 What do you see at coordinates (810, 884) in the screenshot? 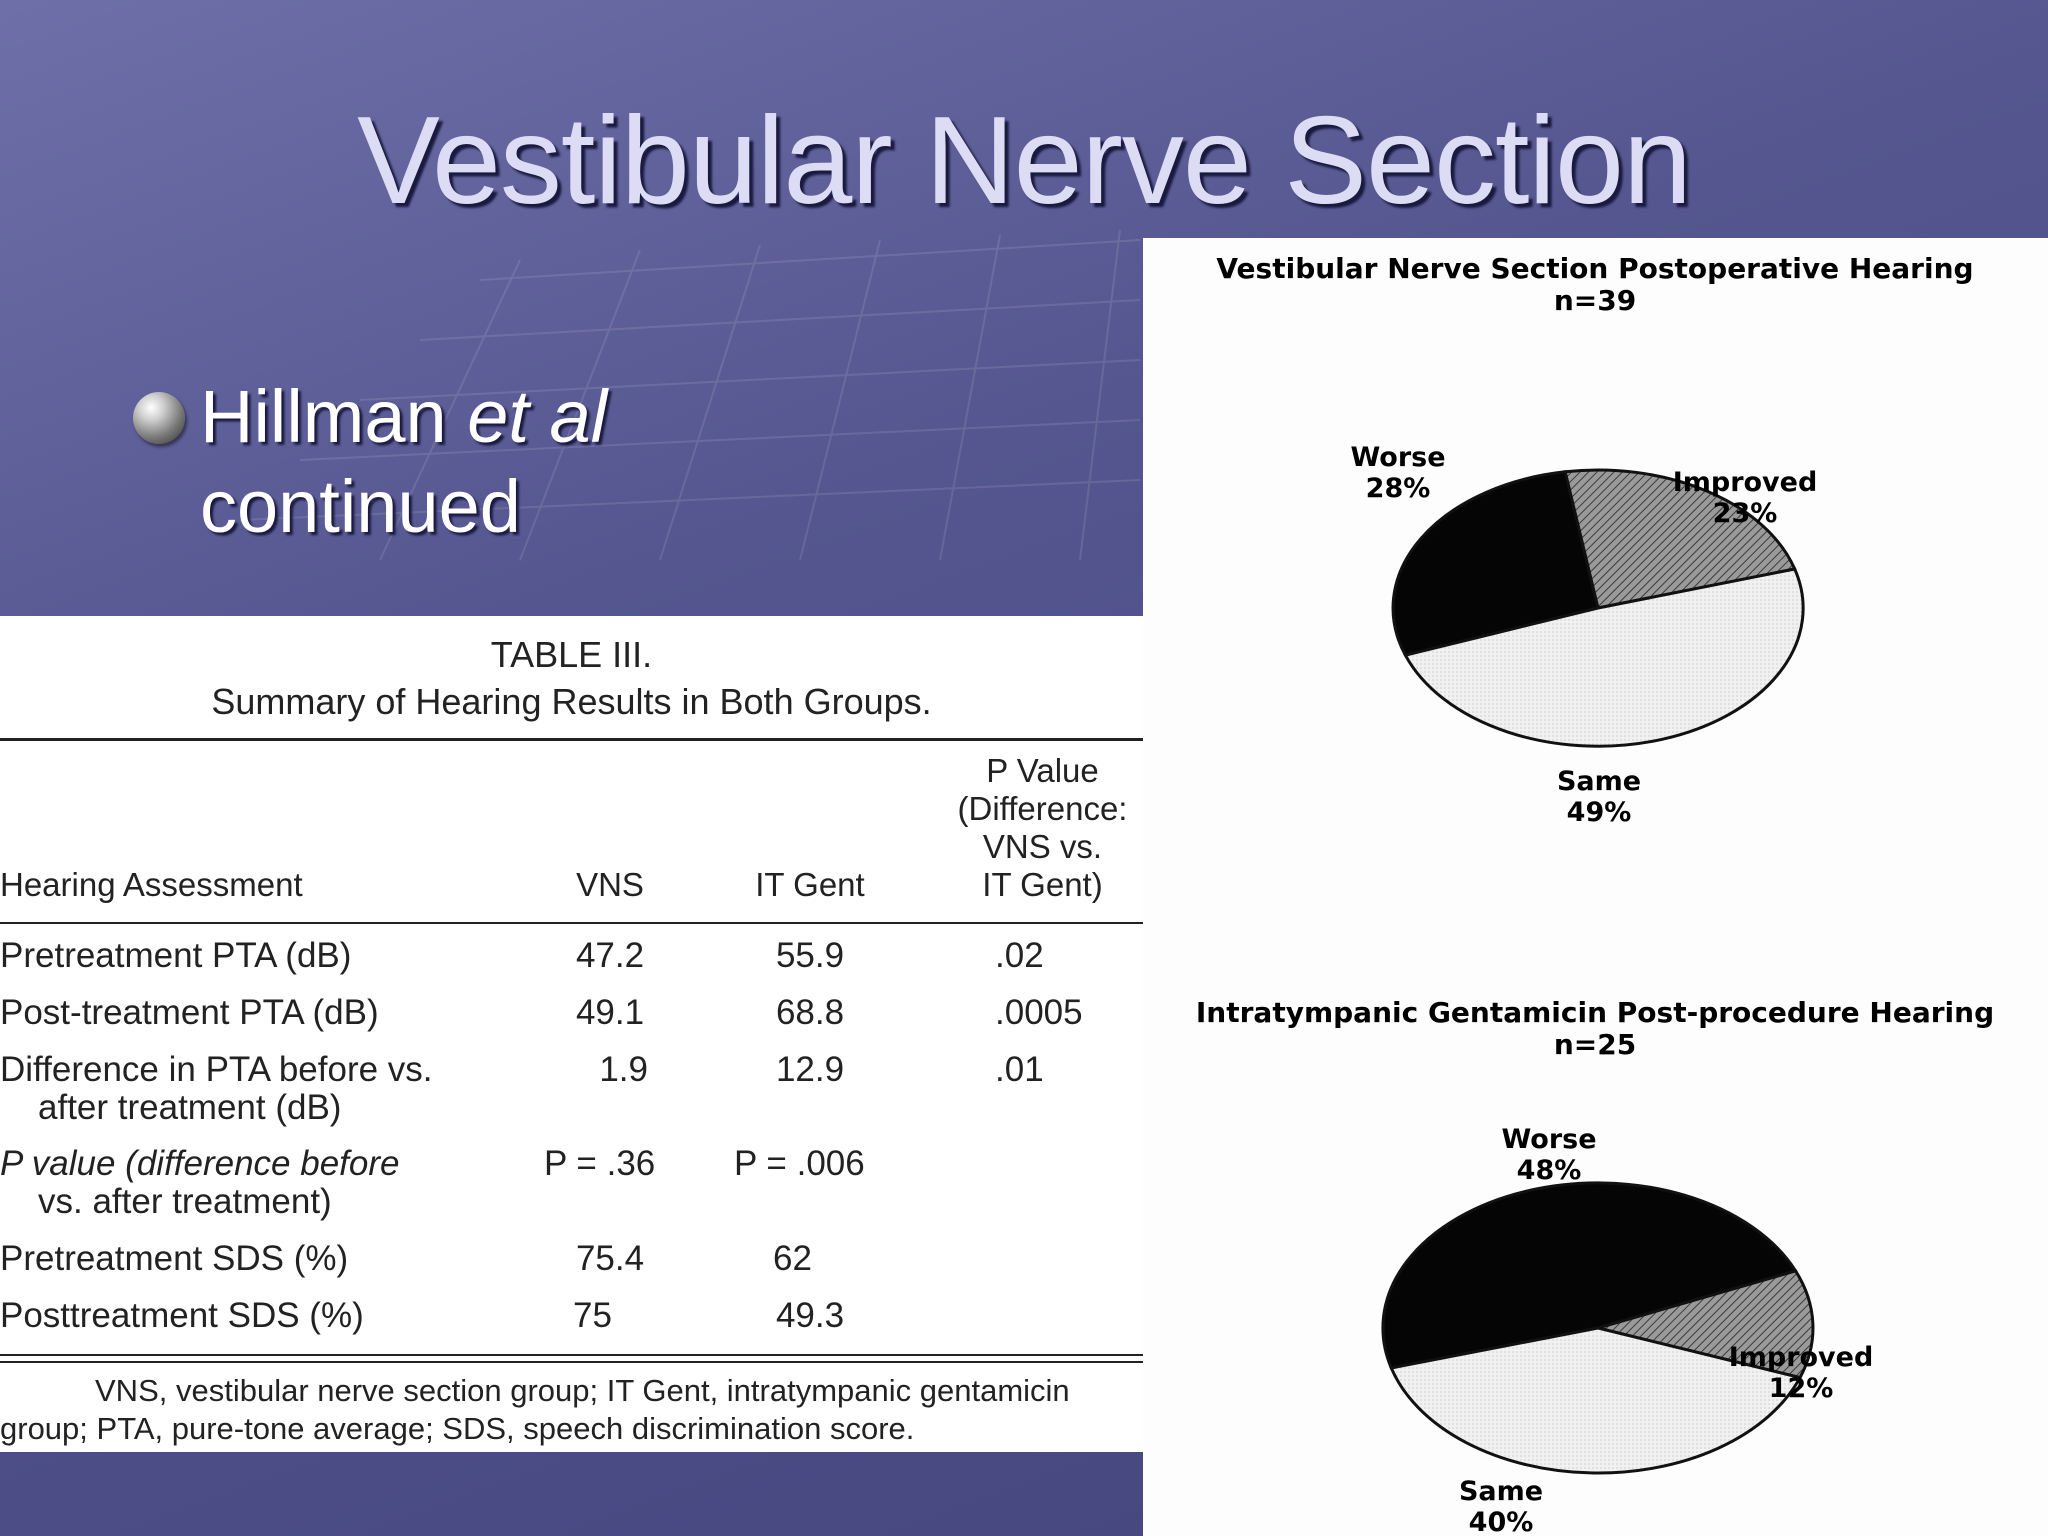
I see `header-itgent: IT Gent` at bounding box center [810, 884].